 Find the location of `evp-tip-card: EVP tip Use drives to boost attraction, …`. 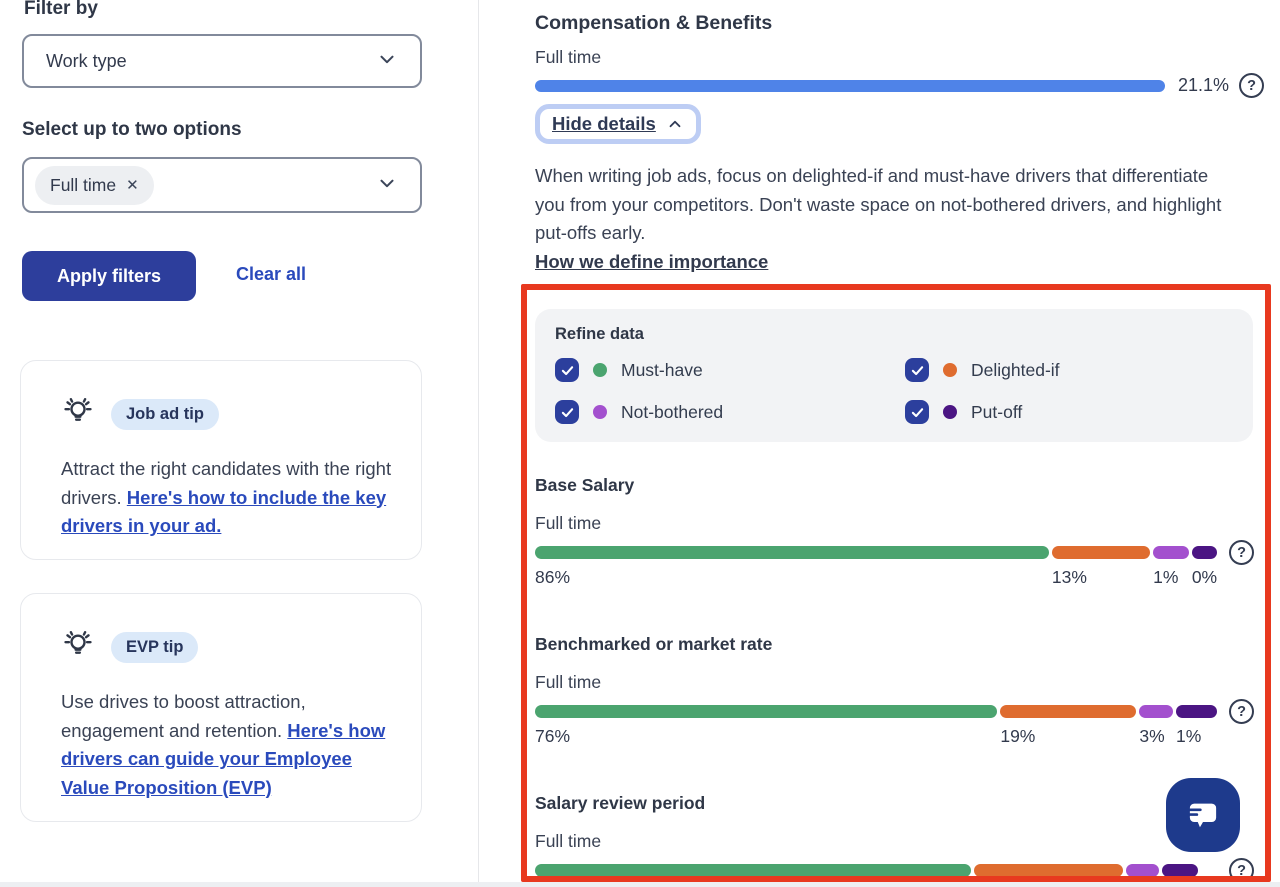

evp-tip-card: EVP tip Use drives to boost attraction, … is located at coordinates (221, 707).